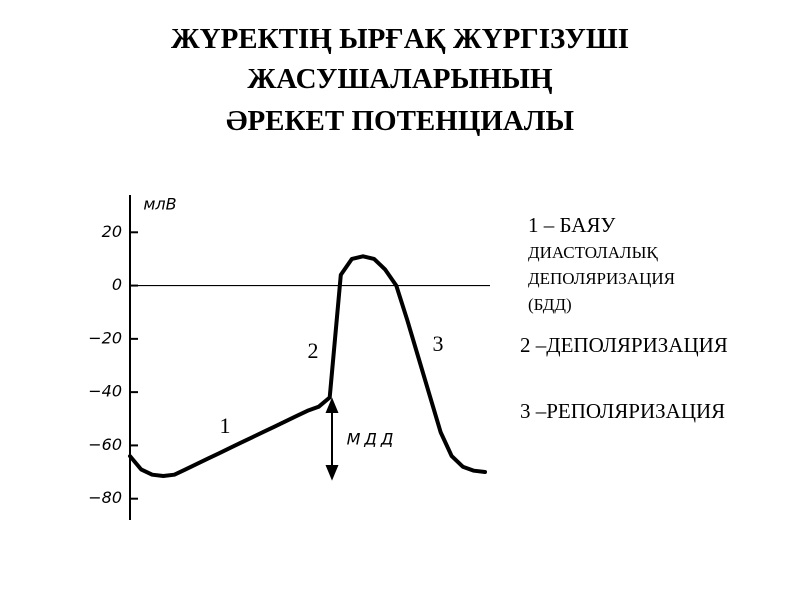 Image resolution: width=800 pixels, height=600 pixels. I want to click on legend-text: 2 –ДЕПОЛЯРИЗАЦИЯ, so click(624, 345).